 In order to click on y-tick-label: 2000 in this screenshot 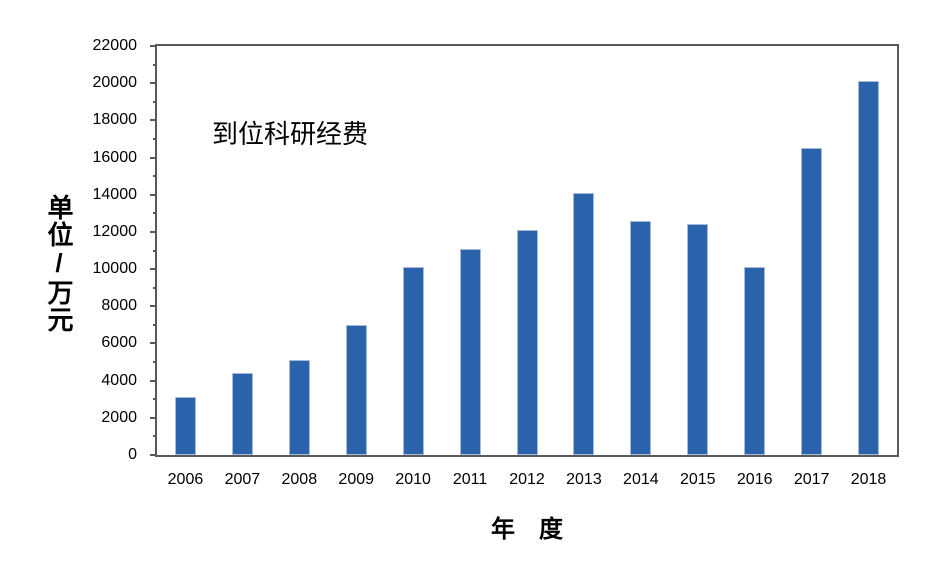, I will do `click(119, 417)`.